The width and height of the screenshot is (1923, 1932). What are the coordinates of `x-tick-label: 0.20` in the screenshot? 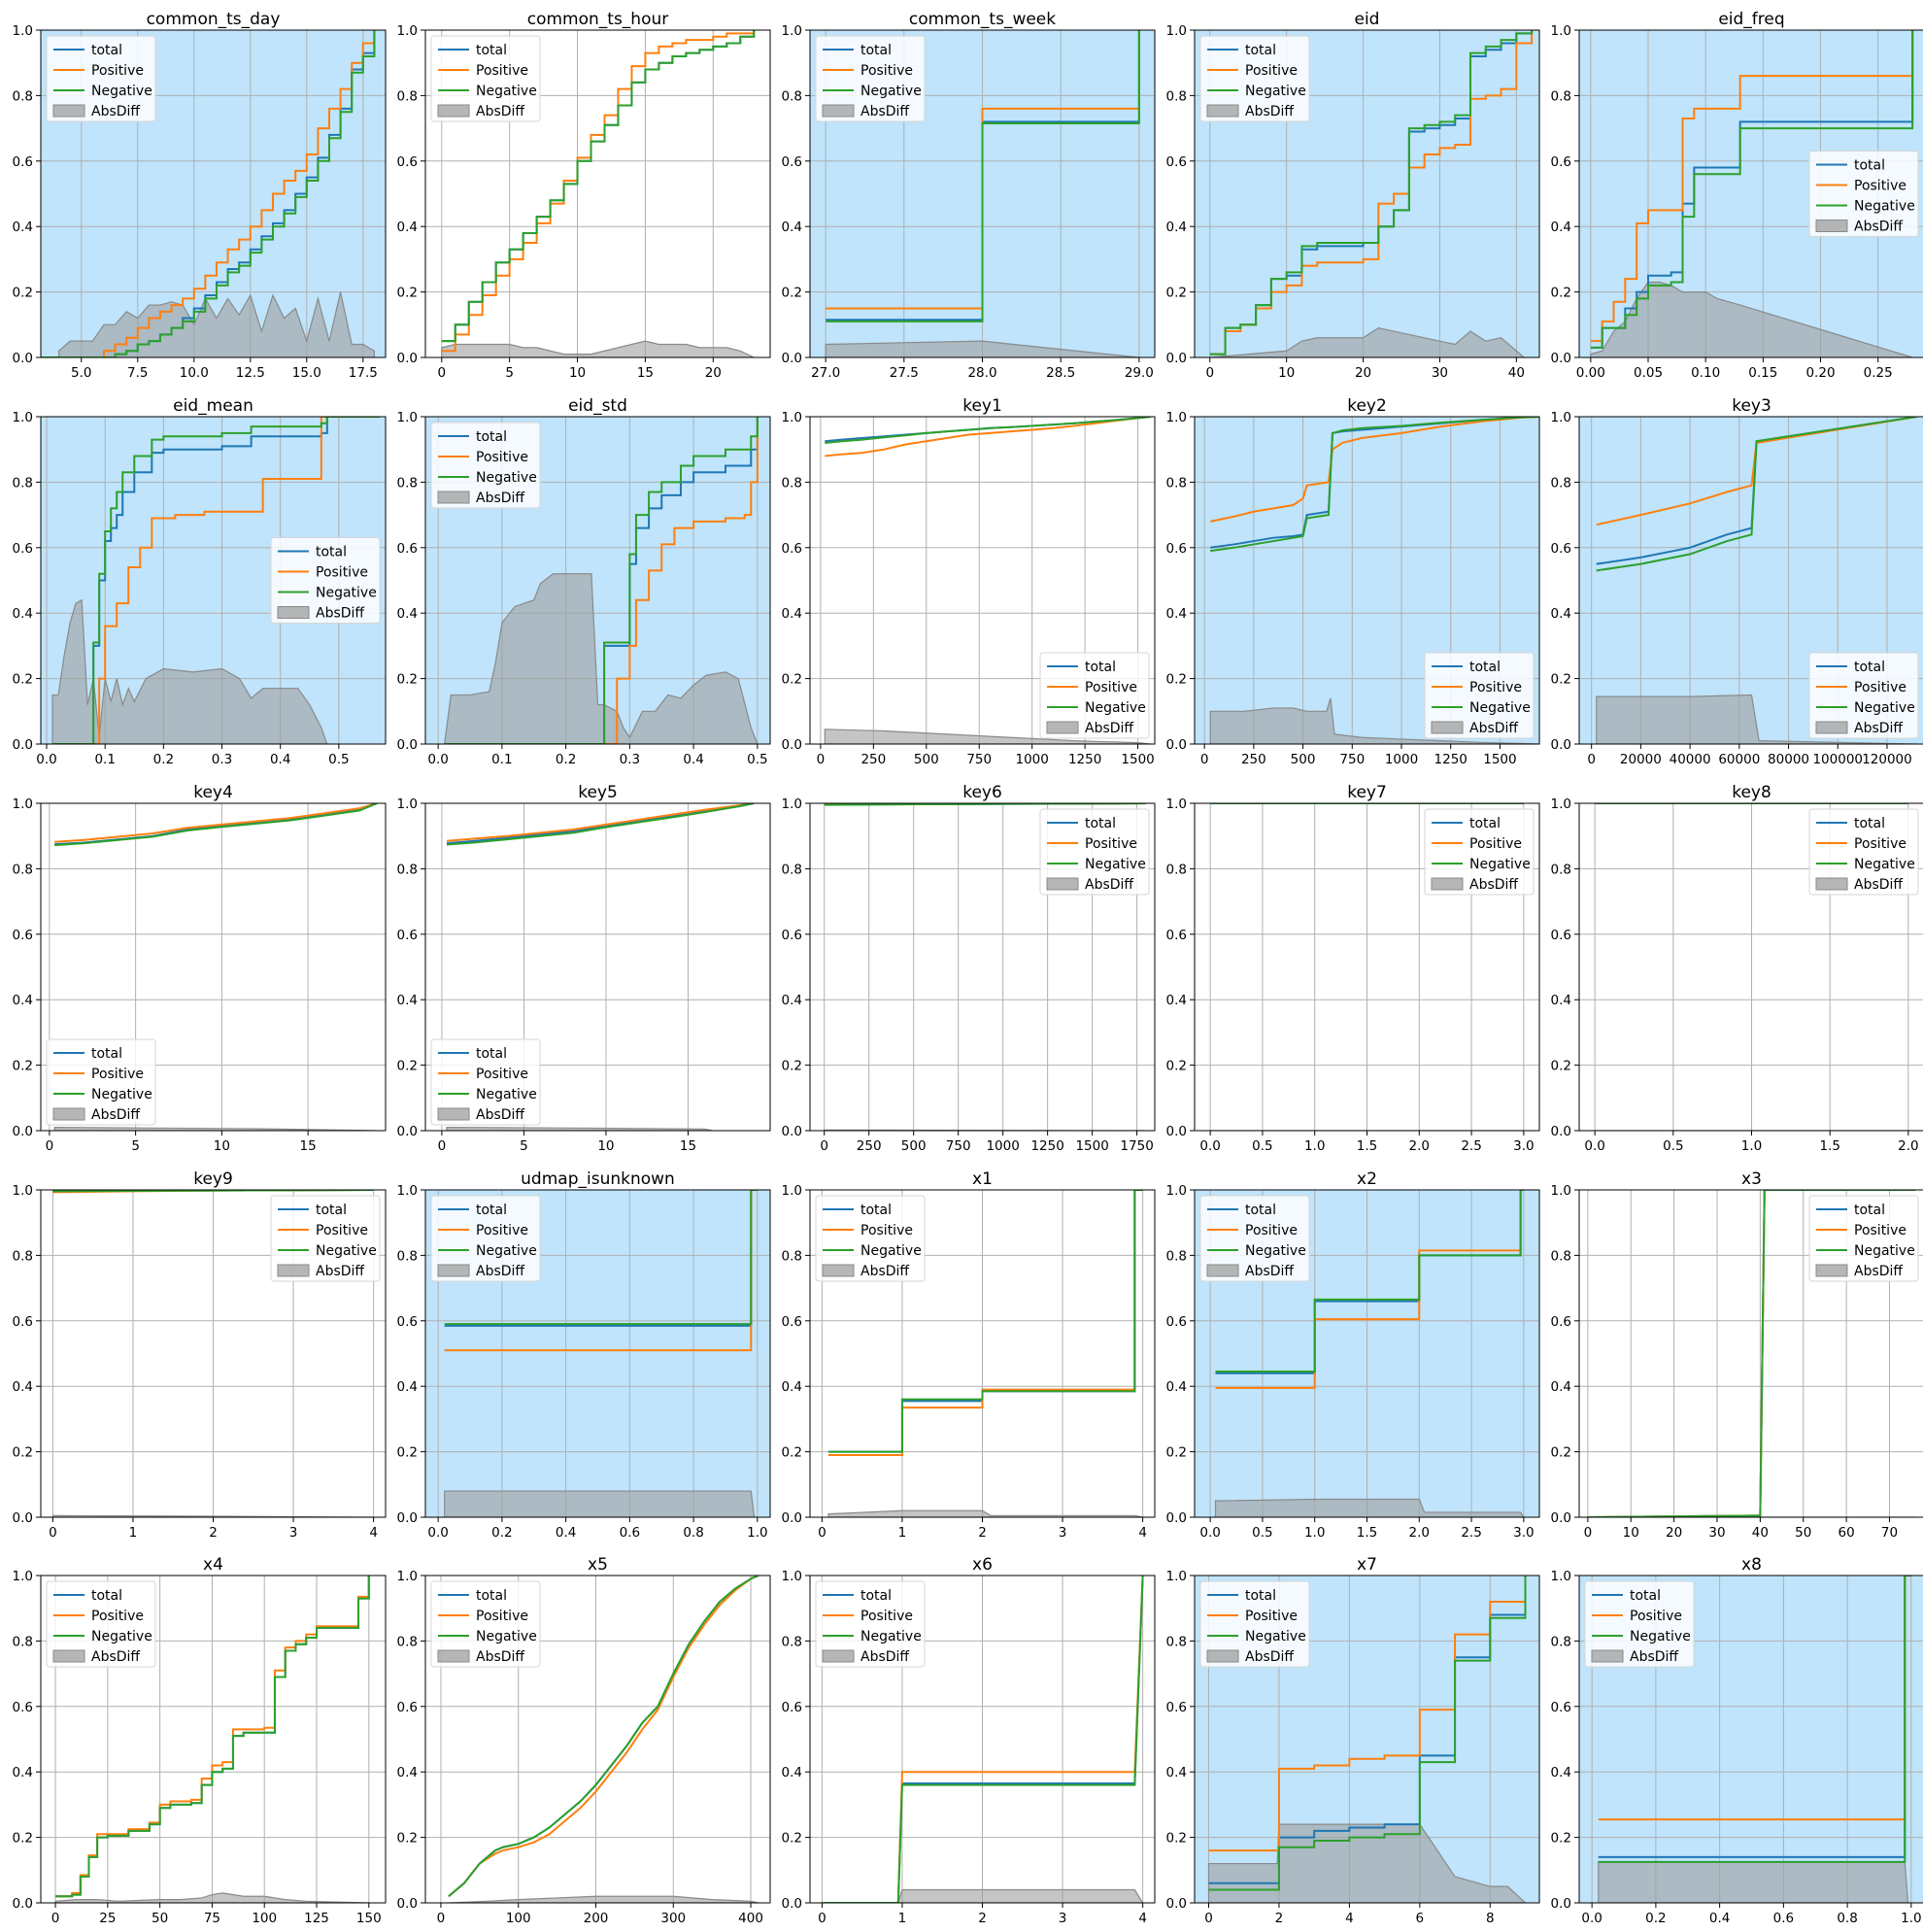 It's located at (1820, 373).